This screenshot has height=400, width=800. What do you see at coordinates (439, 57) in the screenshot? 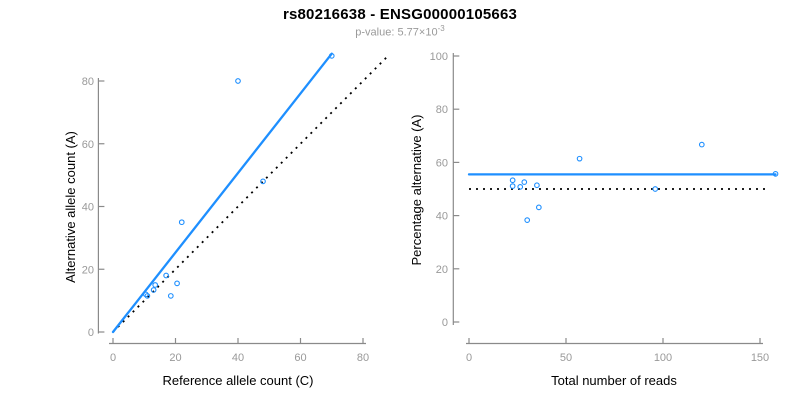
I see `y-tick-label: 100` at bounding box center [439, 57].